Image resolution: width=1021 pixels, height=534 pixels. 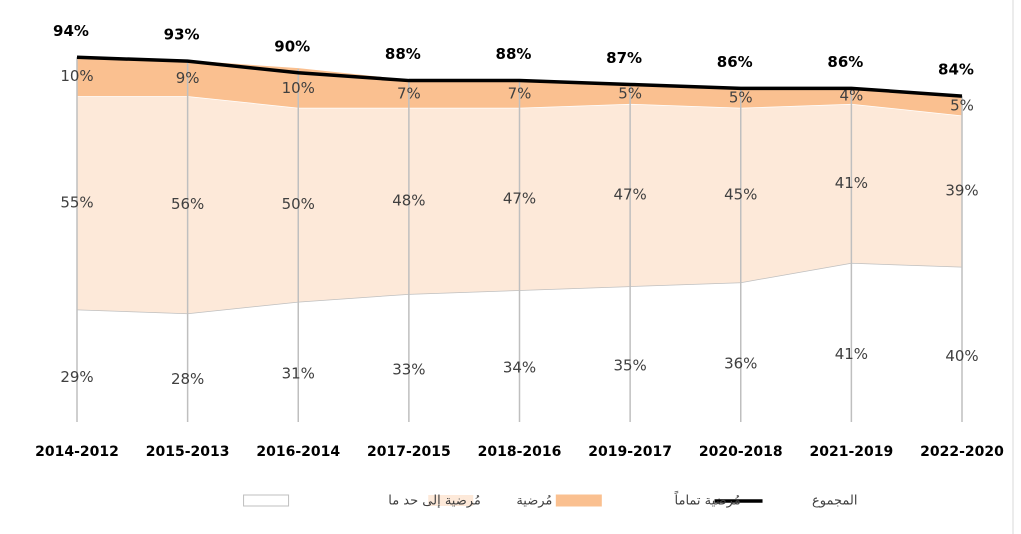 I want to click on data-label: 29%, so click(x=76, y=377).